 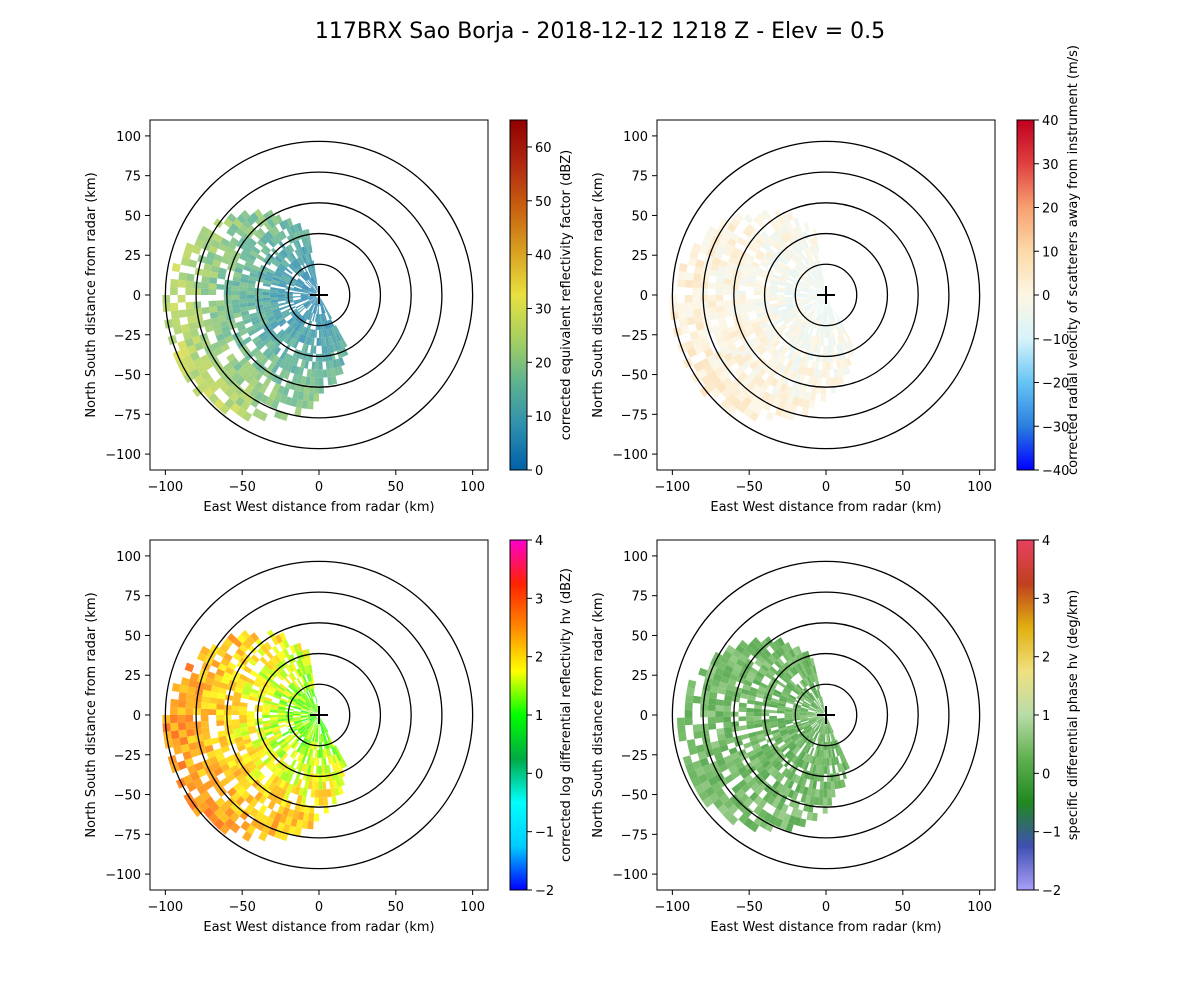 What do you see at coordinates (826, 295) in the screenshot?
I see `range-ring` at bounding box center [826, 295].